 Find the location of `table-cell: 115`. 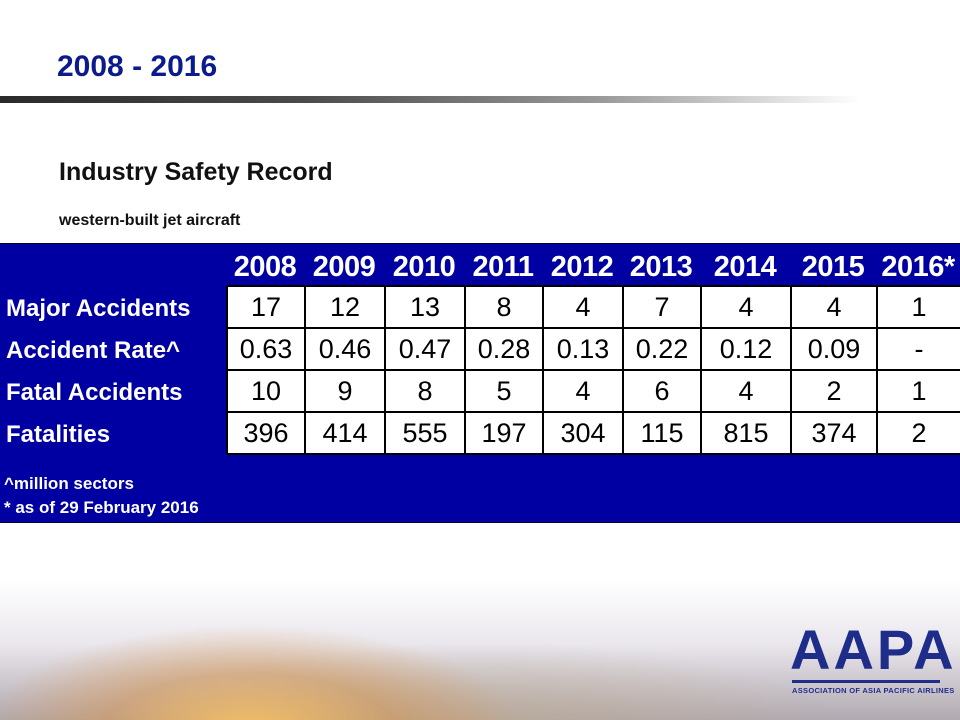

table-cell: 115 is located at coordinates (662, 433).